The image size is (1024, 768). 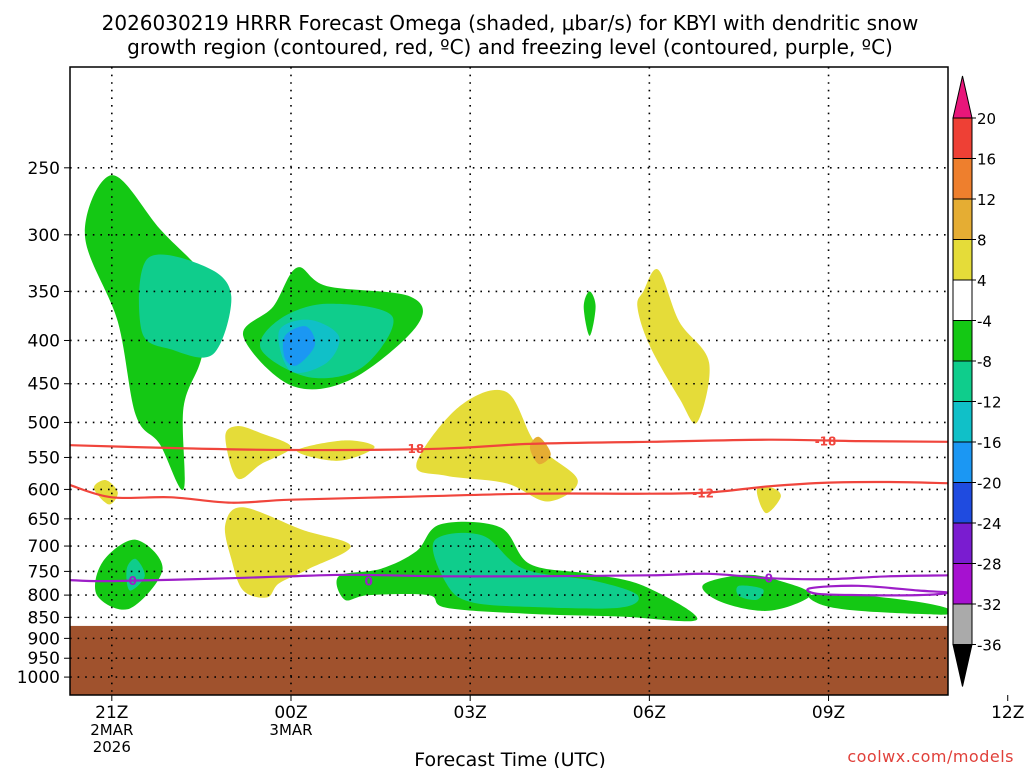 What do you see at coordinates (986, 200) in the screenshot?
I see `colorbar-label-2: 12` at bounding box center [986, 200].